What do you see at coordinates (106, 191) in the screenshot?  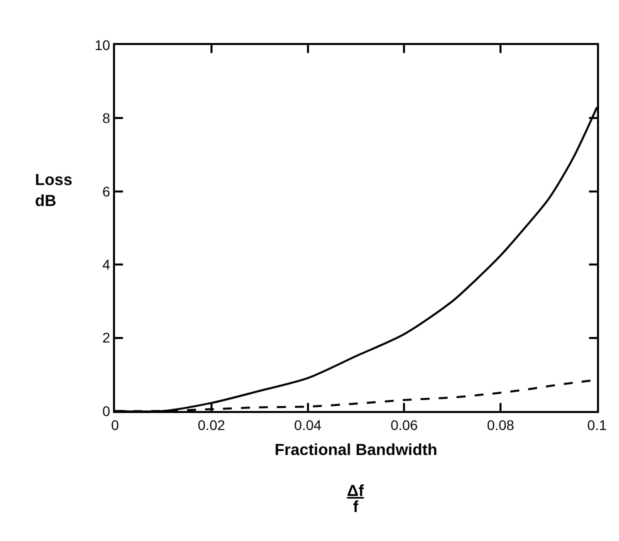 I see `y-tick-label: 6` at bounding box center [106, 191].